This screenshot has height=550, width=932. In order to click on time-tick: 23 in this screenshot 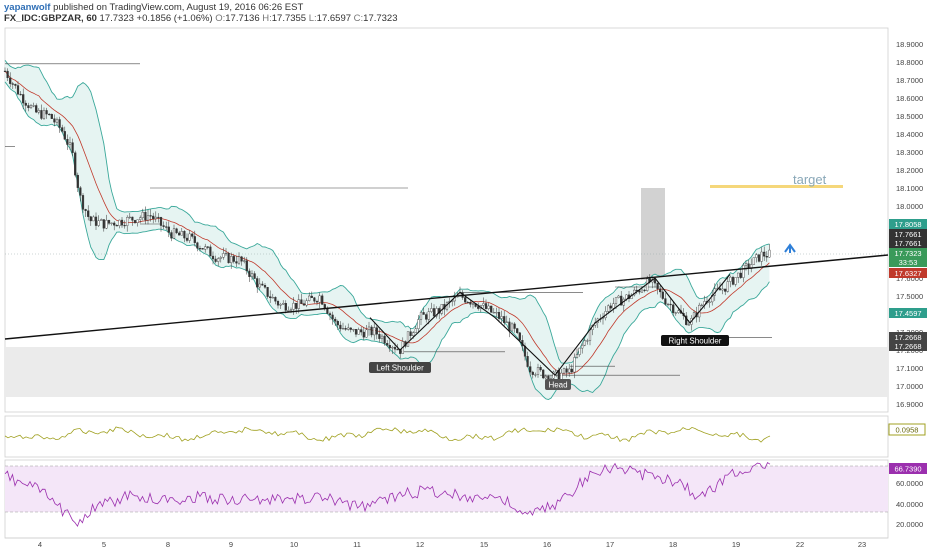, I will do `click(862, 544)`.